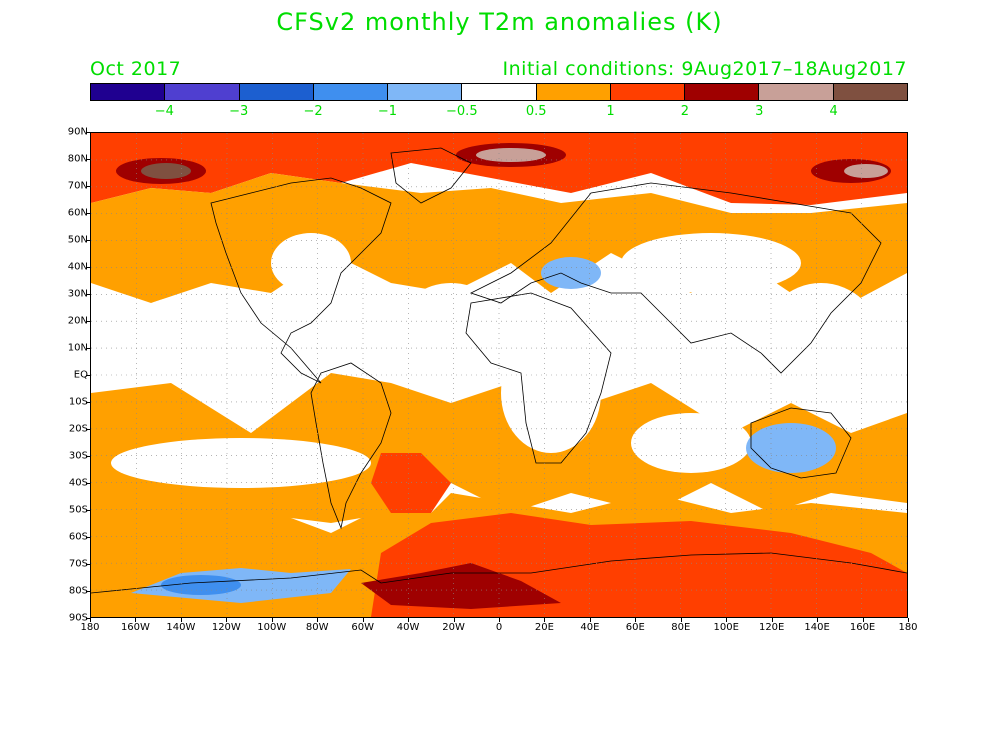 The width and height of the screenshot is (999, 750). What do you see at coordinates (499, 22) in the screenshot?
I see `map-title: CFSv2 monthly T2m anomalies (K)` at bounding box center [499, 22].